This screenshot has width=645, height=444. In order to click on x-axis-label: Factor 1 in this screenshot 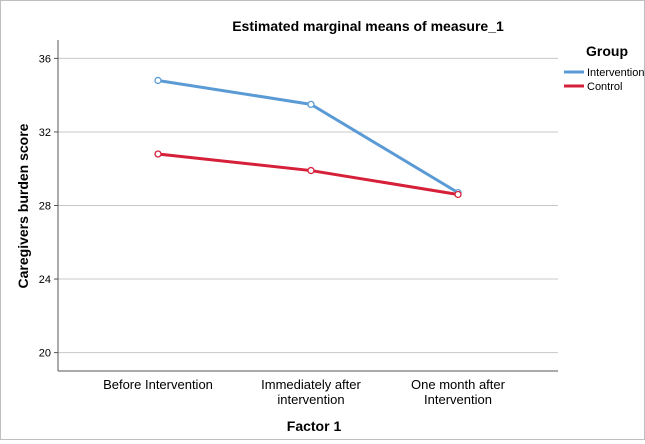, I will do `click(314, 426)`.